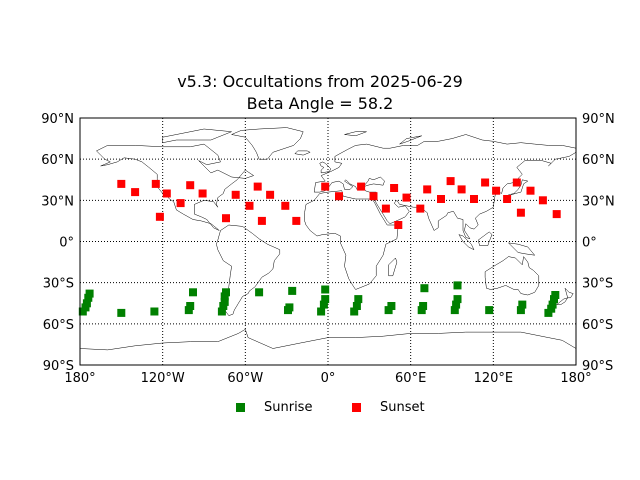 The image size is (640, 480). What do you see at coordinates (598, 160) in the screenshot?
I see `y-tick-label-right: 60°N` at bounding box center [598, 160].